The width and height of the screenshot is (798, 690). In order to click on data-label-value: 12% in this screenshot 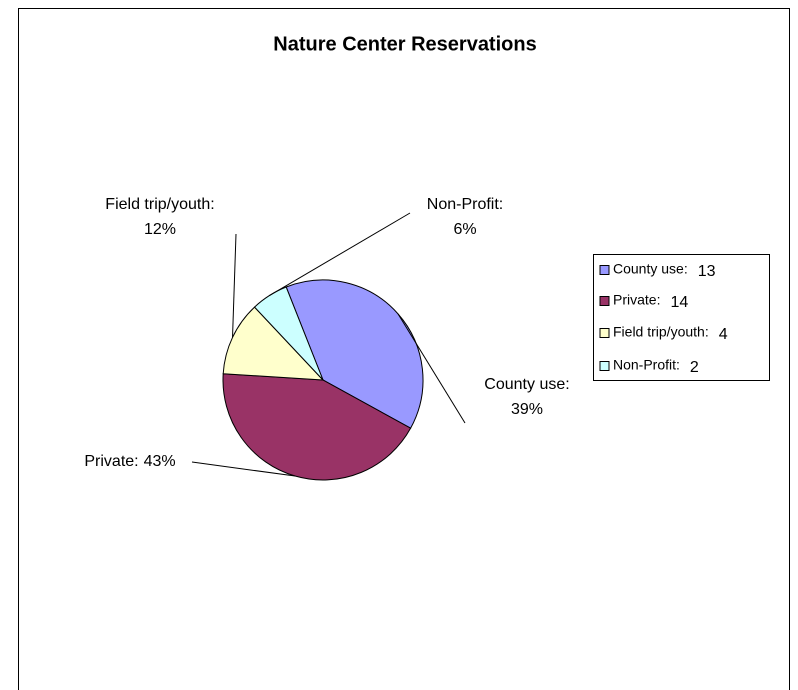, I will do `click(160, 229)`.